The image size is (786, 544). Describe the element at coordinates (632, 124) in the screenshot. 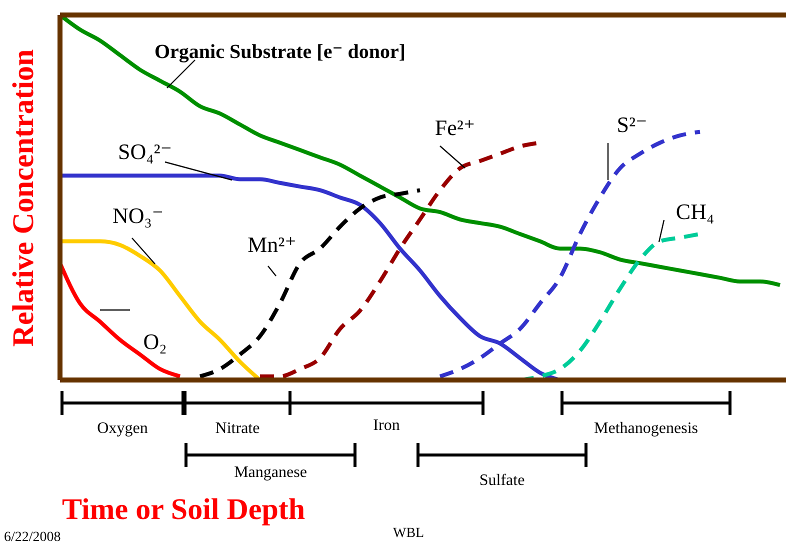

I see `series-label: S²⁻` at that location.